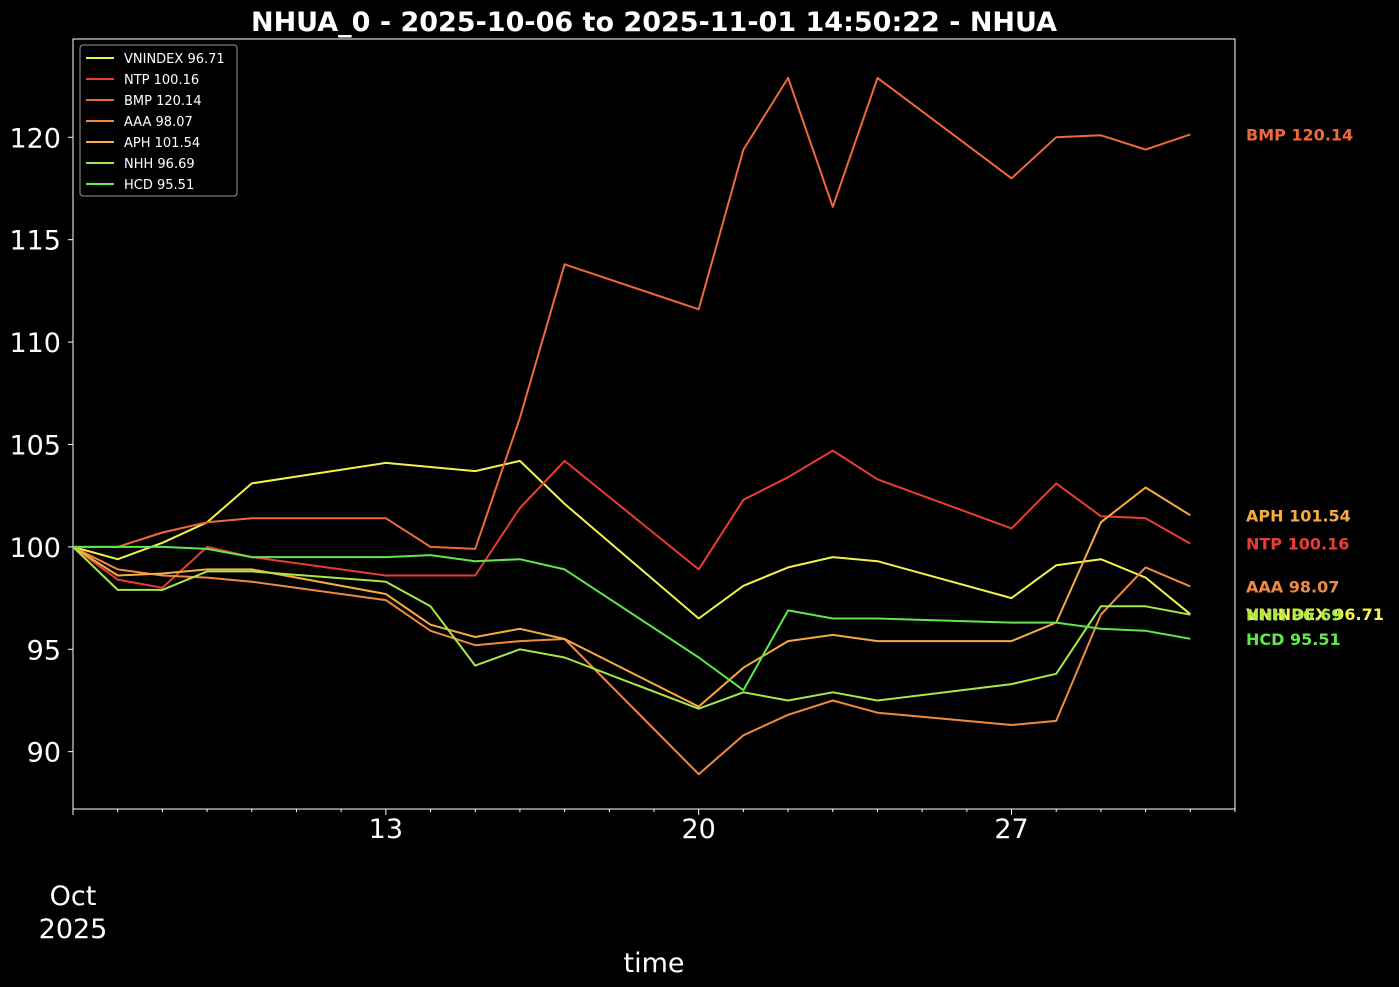 Image resolution: width=1399 pixels, height=987 pixels. Describe the element at coordinates (161, 80) in the screenshot. I see `legend-entry: NTP 100.16` at that location.